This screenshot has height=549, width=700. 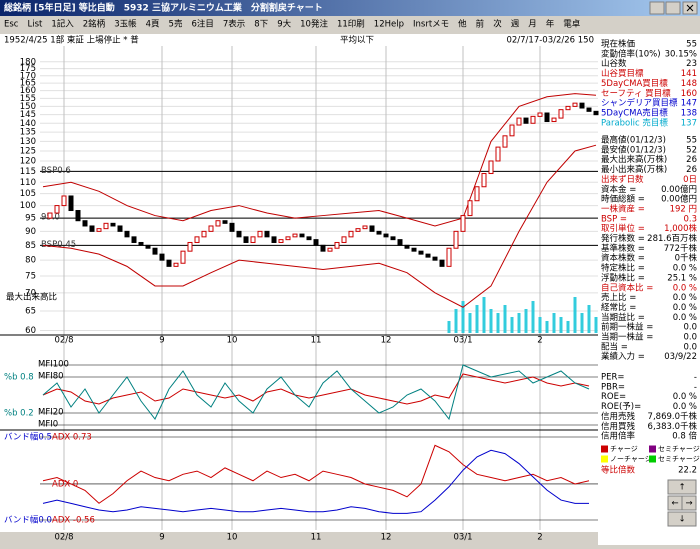 What do you see at coordinates (350, 8) in the screenshot?
I see `title-bar` at bounding box center [350, 8].